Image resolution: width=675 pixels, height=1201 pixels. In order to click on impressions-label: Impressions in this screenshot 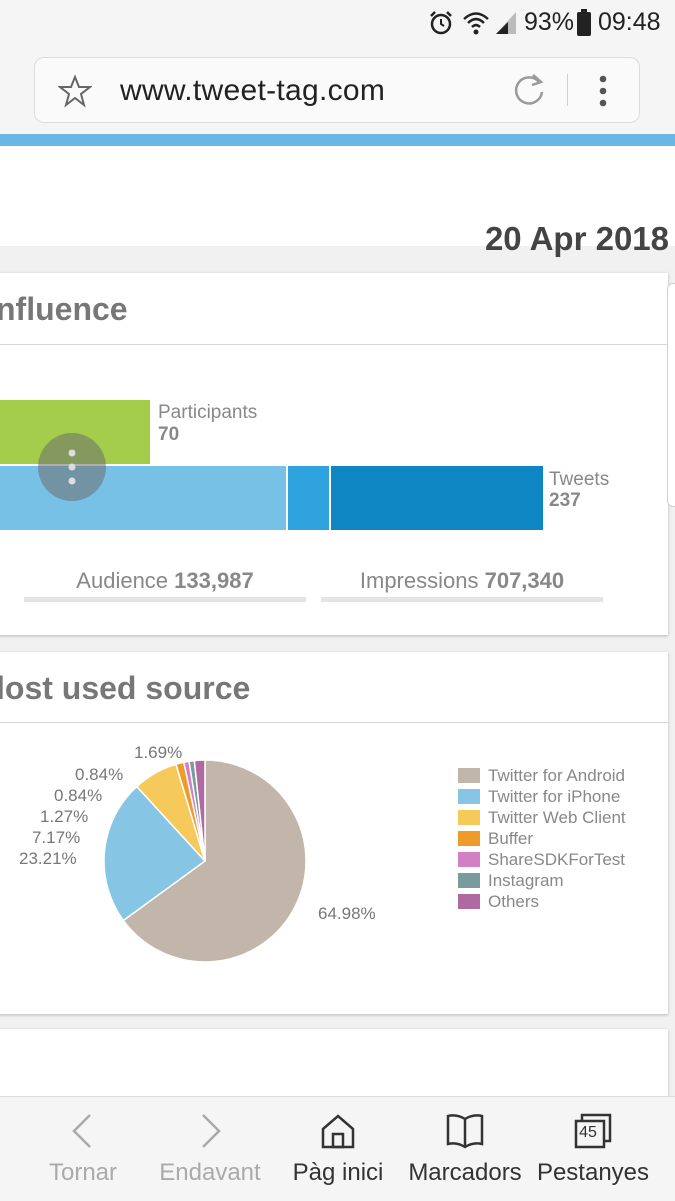, I will do `click(419, 580)`.